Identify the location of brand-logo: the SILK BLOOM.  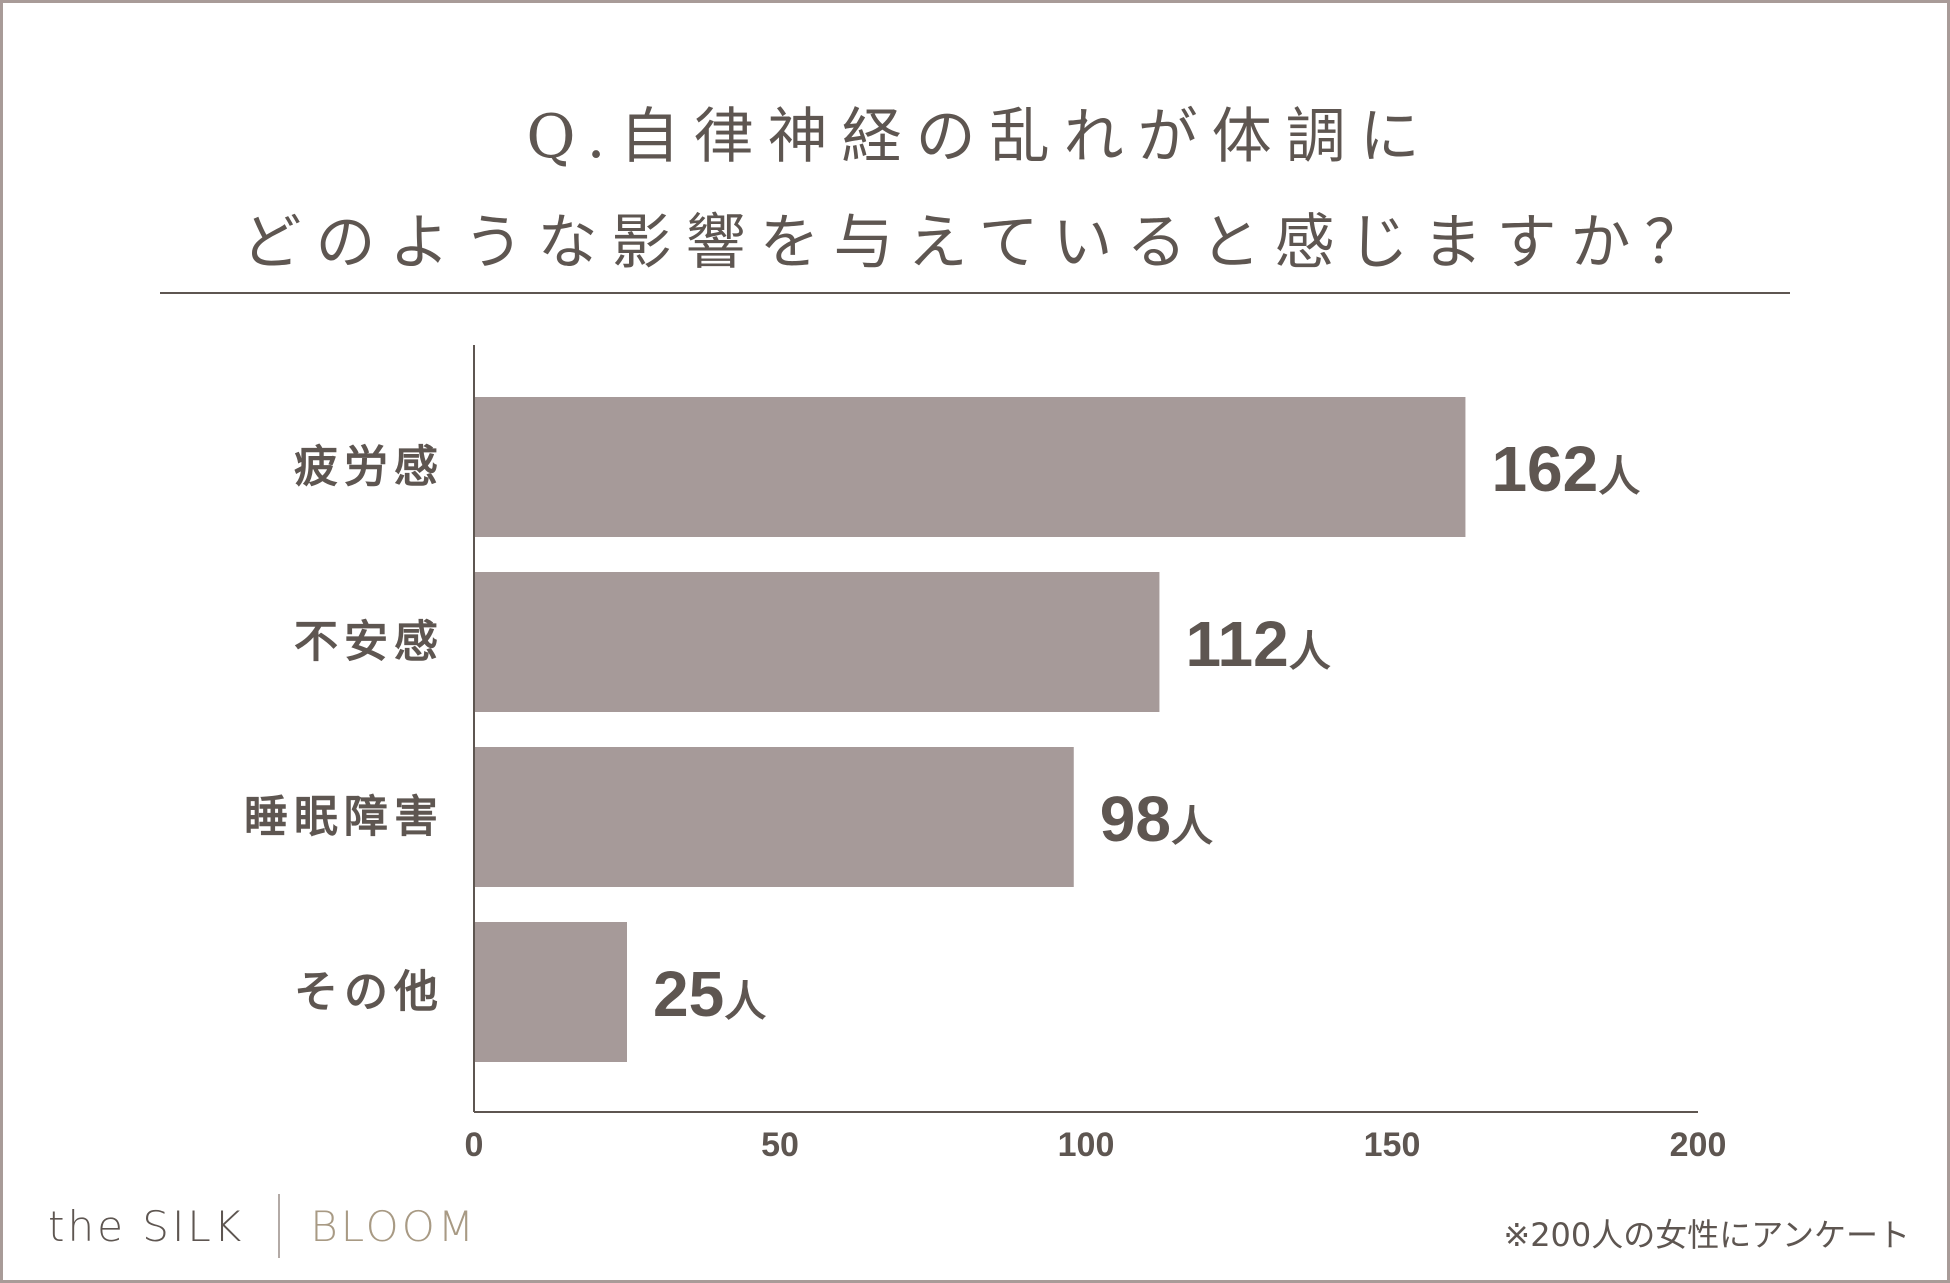
(263, 1226).